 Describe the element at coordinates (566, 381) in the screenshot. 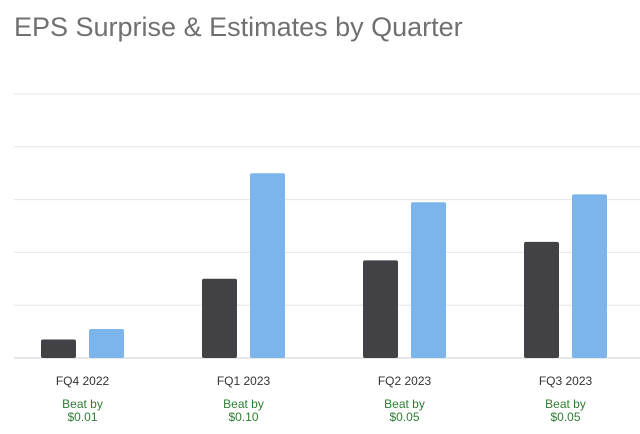

I see `category-label: FQ3 2023` at that location.